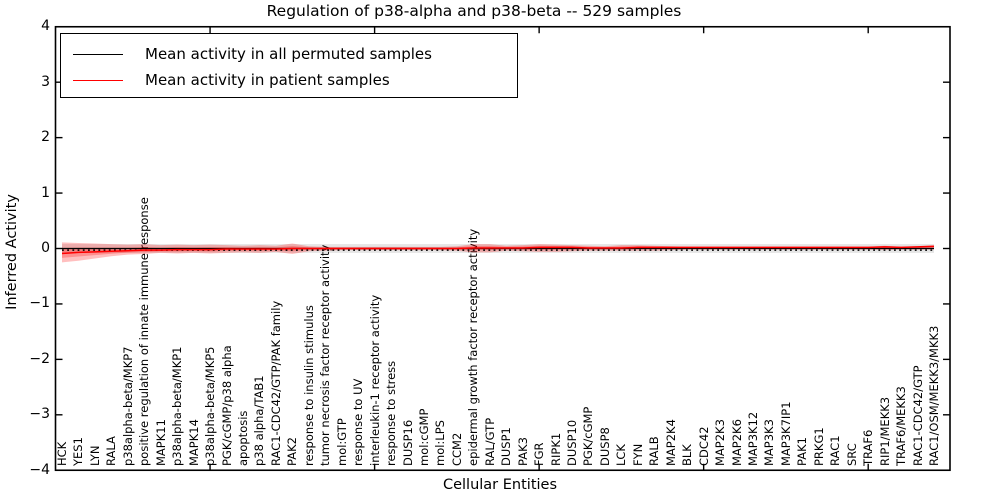 The image size is (1000, 500). What do you see at coordinates (604, 446) in the screenshot?
I see `x-tick-label: DUSP8` at bounding box center [604, 446].